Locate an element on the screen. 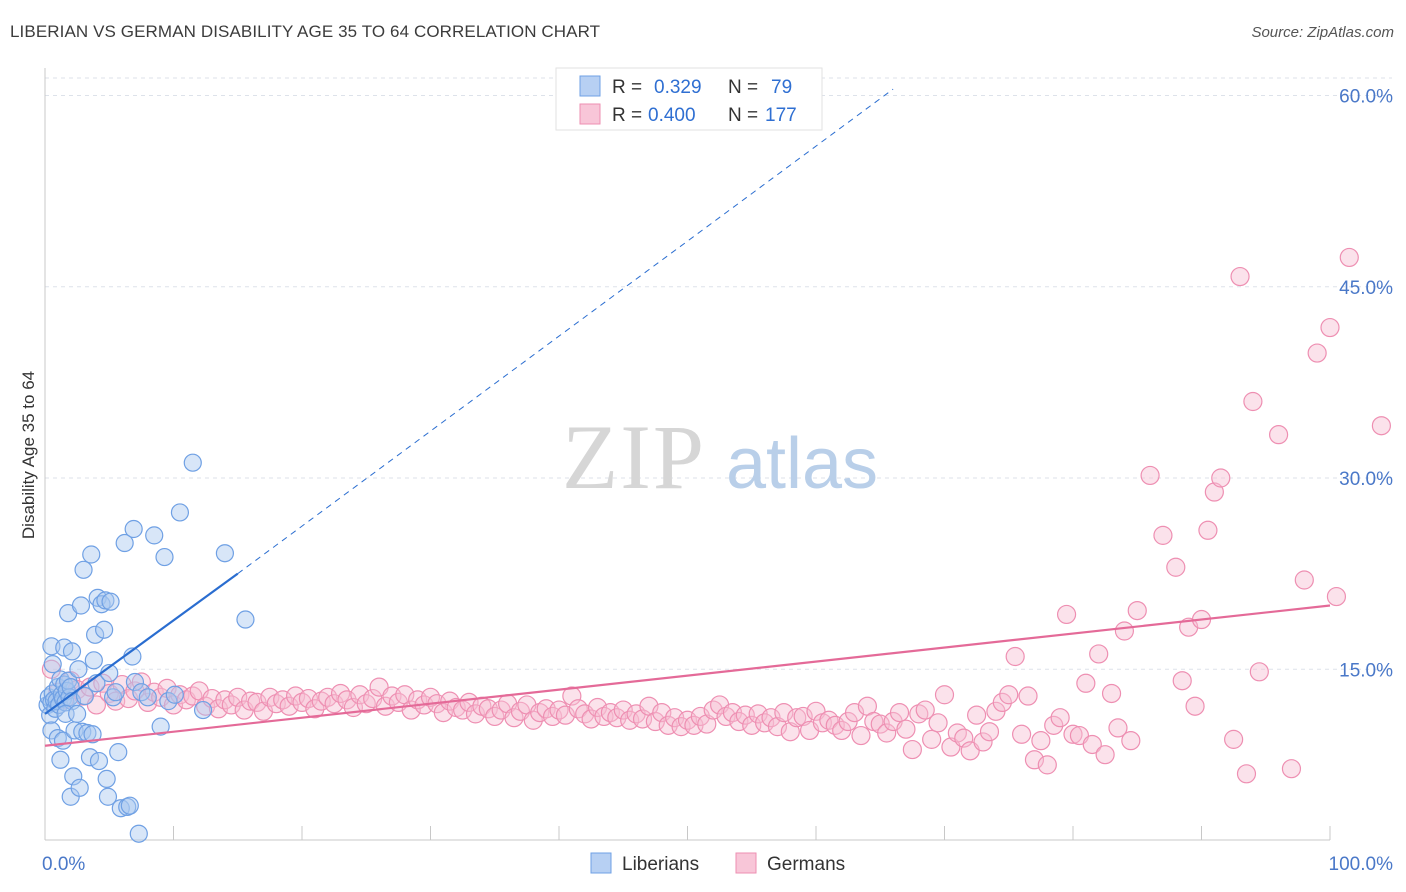 This screenshot has height=892, width=1406. legend-r-label-1: R = is located at coordinates (627, 87).